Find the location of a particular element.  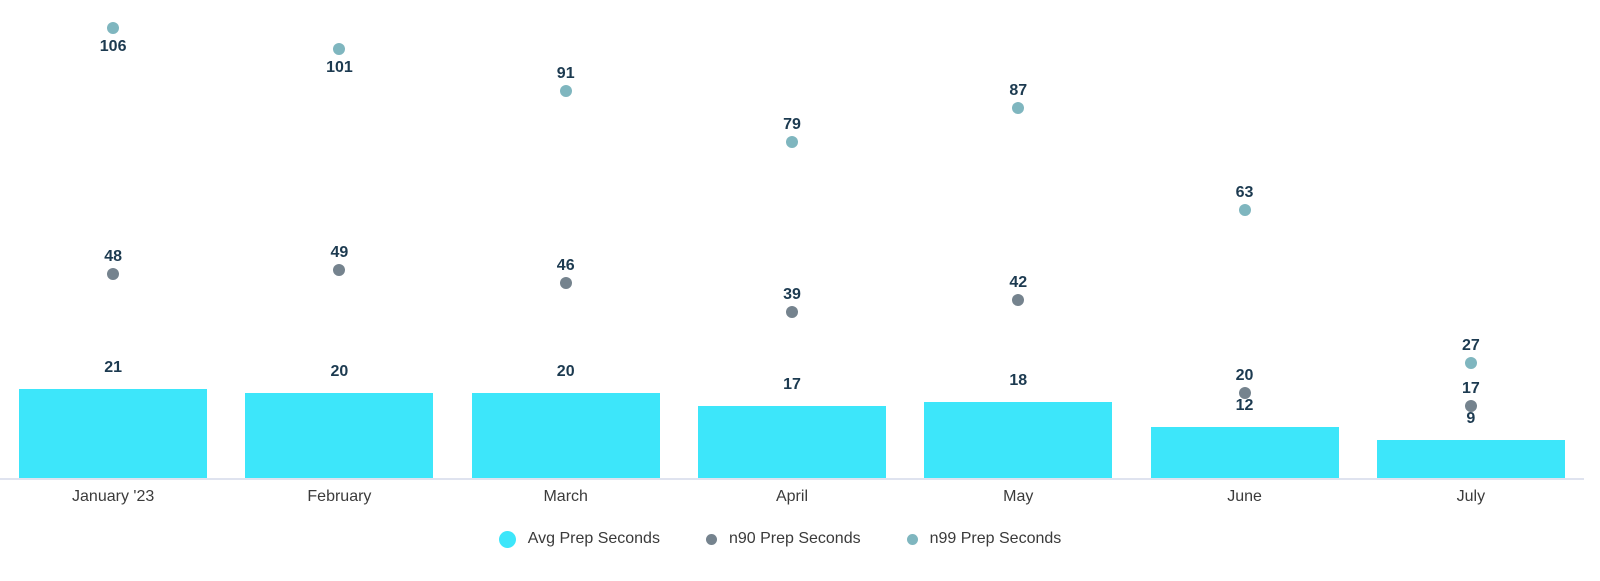

n90-value-label: 42 is located at coordinates (1018, 282).